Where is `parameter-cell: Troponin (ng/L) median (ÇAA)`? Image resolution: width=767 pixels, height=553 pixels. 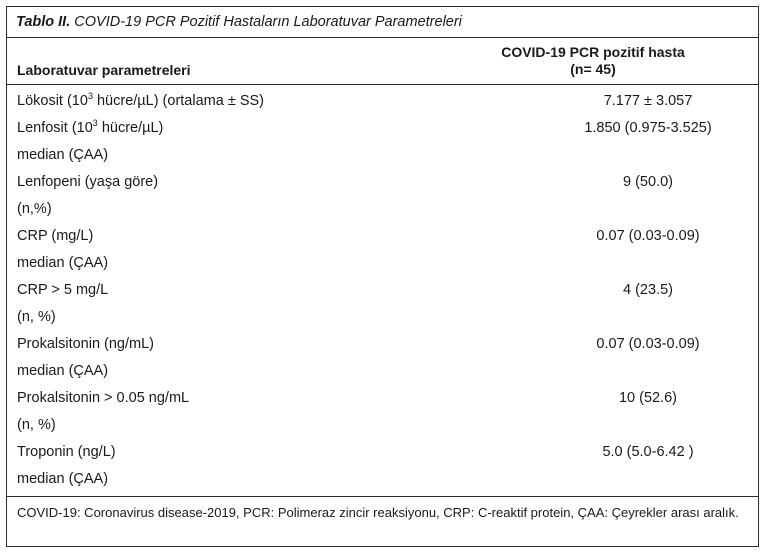
parameter-cell: Troponin (ng/L) median (ÇAA) is located at coordinates (217, 467).